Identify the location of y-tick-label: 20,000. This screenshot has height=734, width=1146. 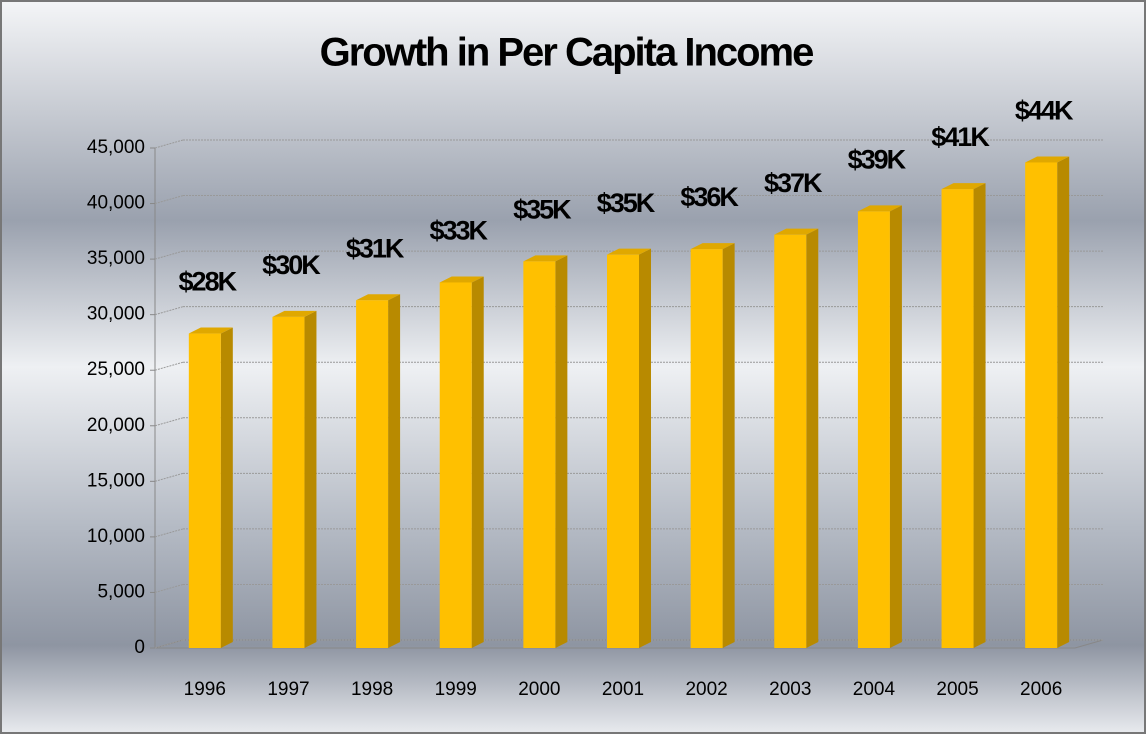
(116, 425).